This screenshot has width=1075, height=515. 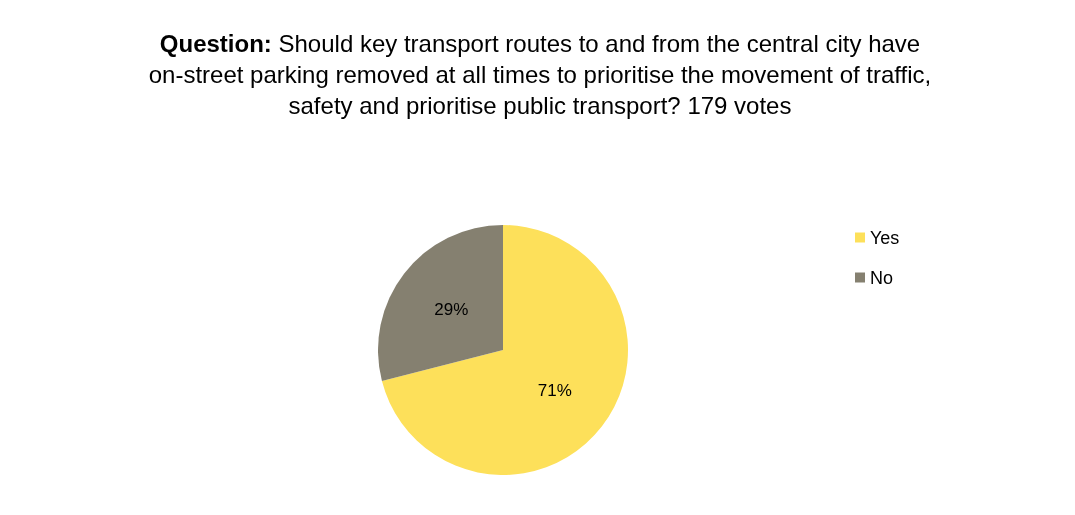 What do you see at coordinates (554, 390) in the screenshot?
I see `data-label: 71%` at bounding box center [554, 390].